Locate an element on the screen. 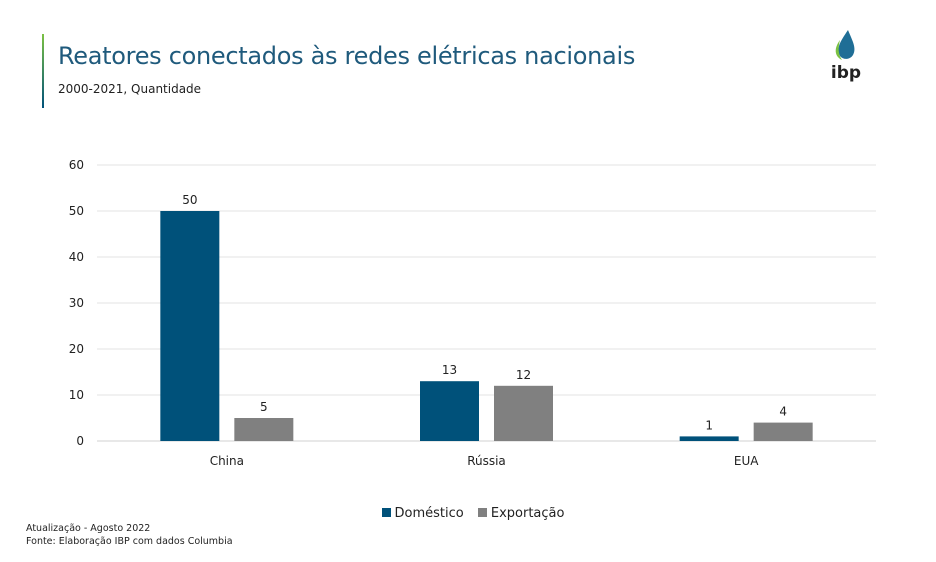  ibp-logo: ibp is located at coordinates (846, 56).